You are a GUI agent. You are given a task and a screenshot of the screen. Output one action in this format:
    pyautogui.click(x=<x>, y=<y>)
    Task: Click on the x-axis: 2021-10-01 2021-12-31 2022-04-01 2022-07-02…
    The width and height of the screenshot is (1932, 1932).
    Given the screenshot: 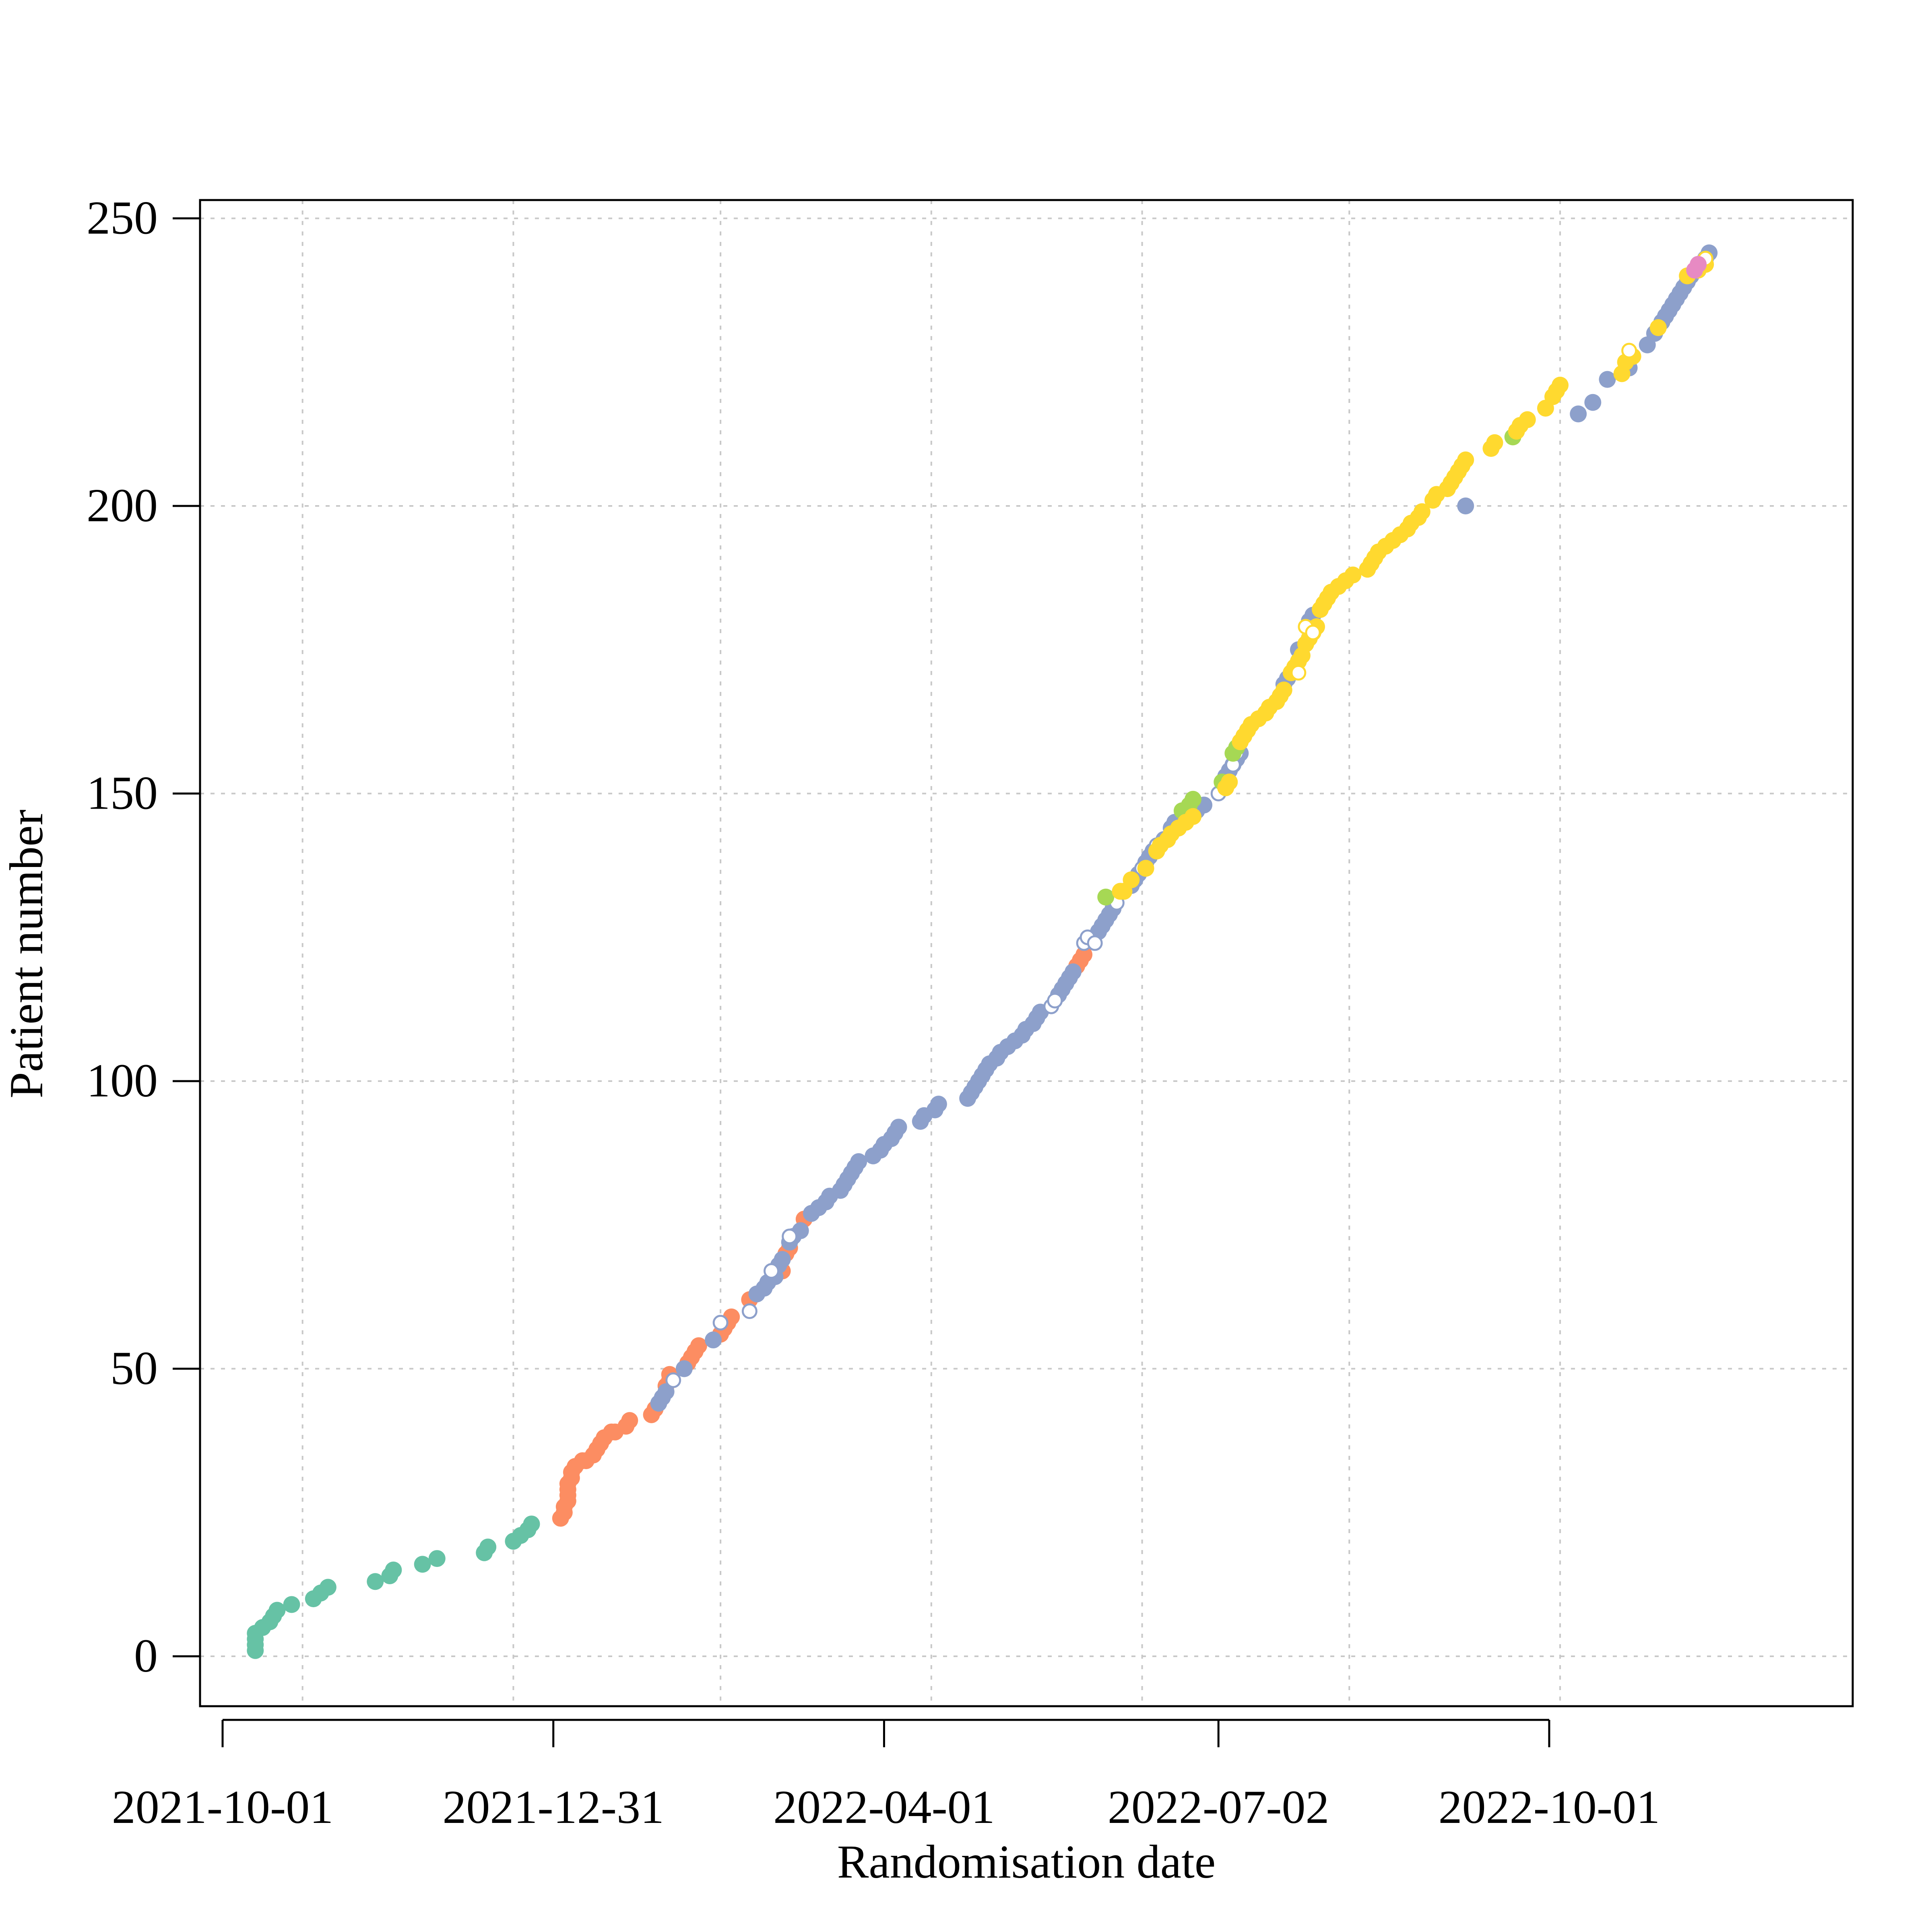 What is the action you would take?
    pyautogui.click(x=886, y=1776)
    